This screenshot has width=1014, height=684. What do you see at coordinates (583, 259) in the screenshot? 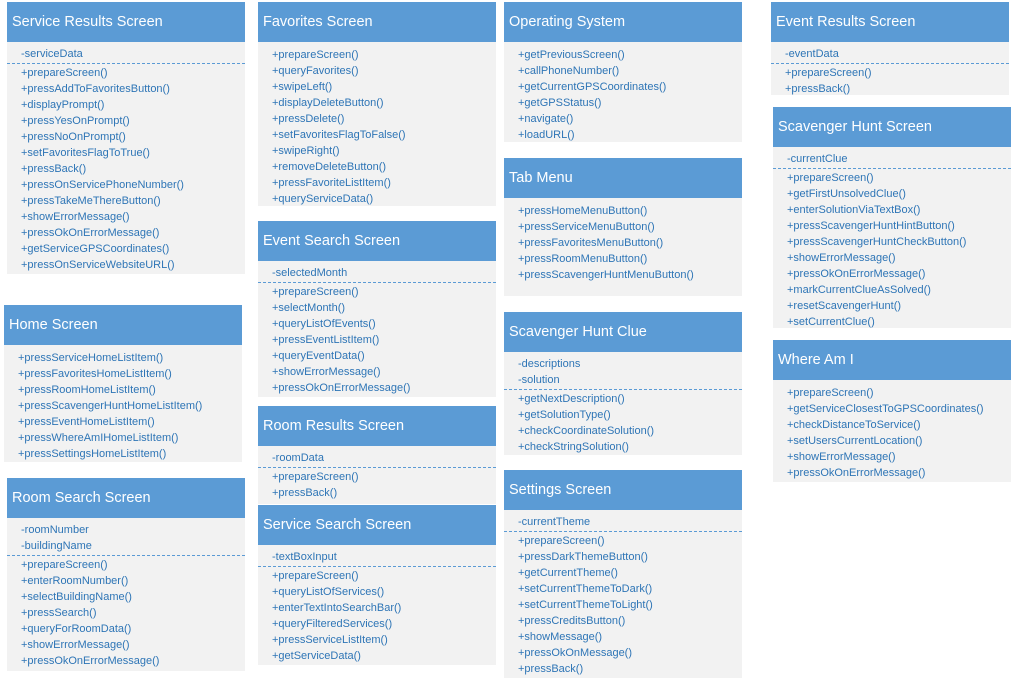
I see `method-row: +pressRoomMenuButton()` at bounding box center [583, 259].